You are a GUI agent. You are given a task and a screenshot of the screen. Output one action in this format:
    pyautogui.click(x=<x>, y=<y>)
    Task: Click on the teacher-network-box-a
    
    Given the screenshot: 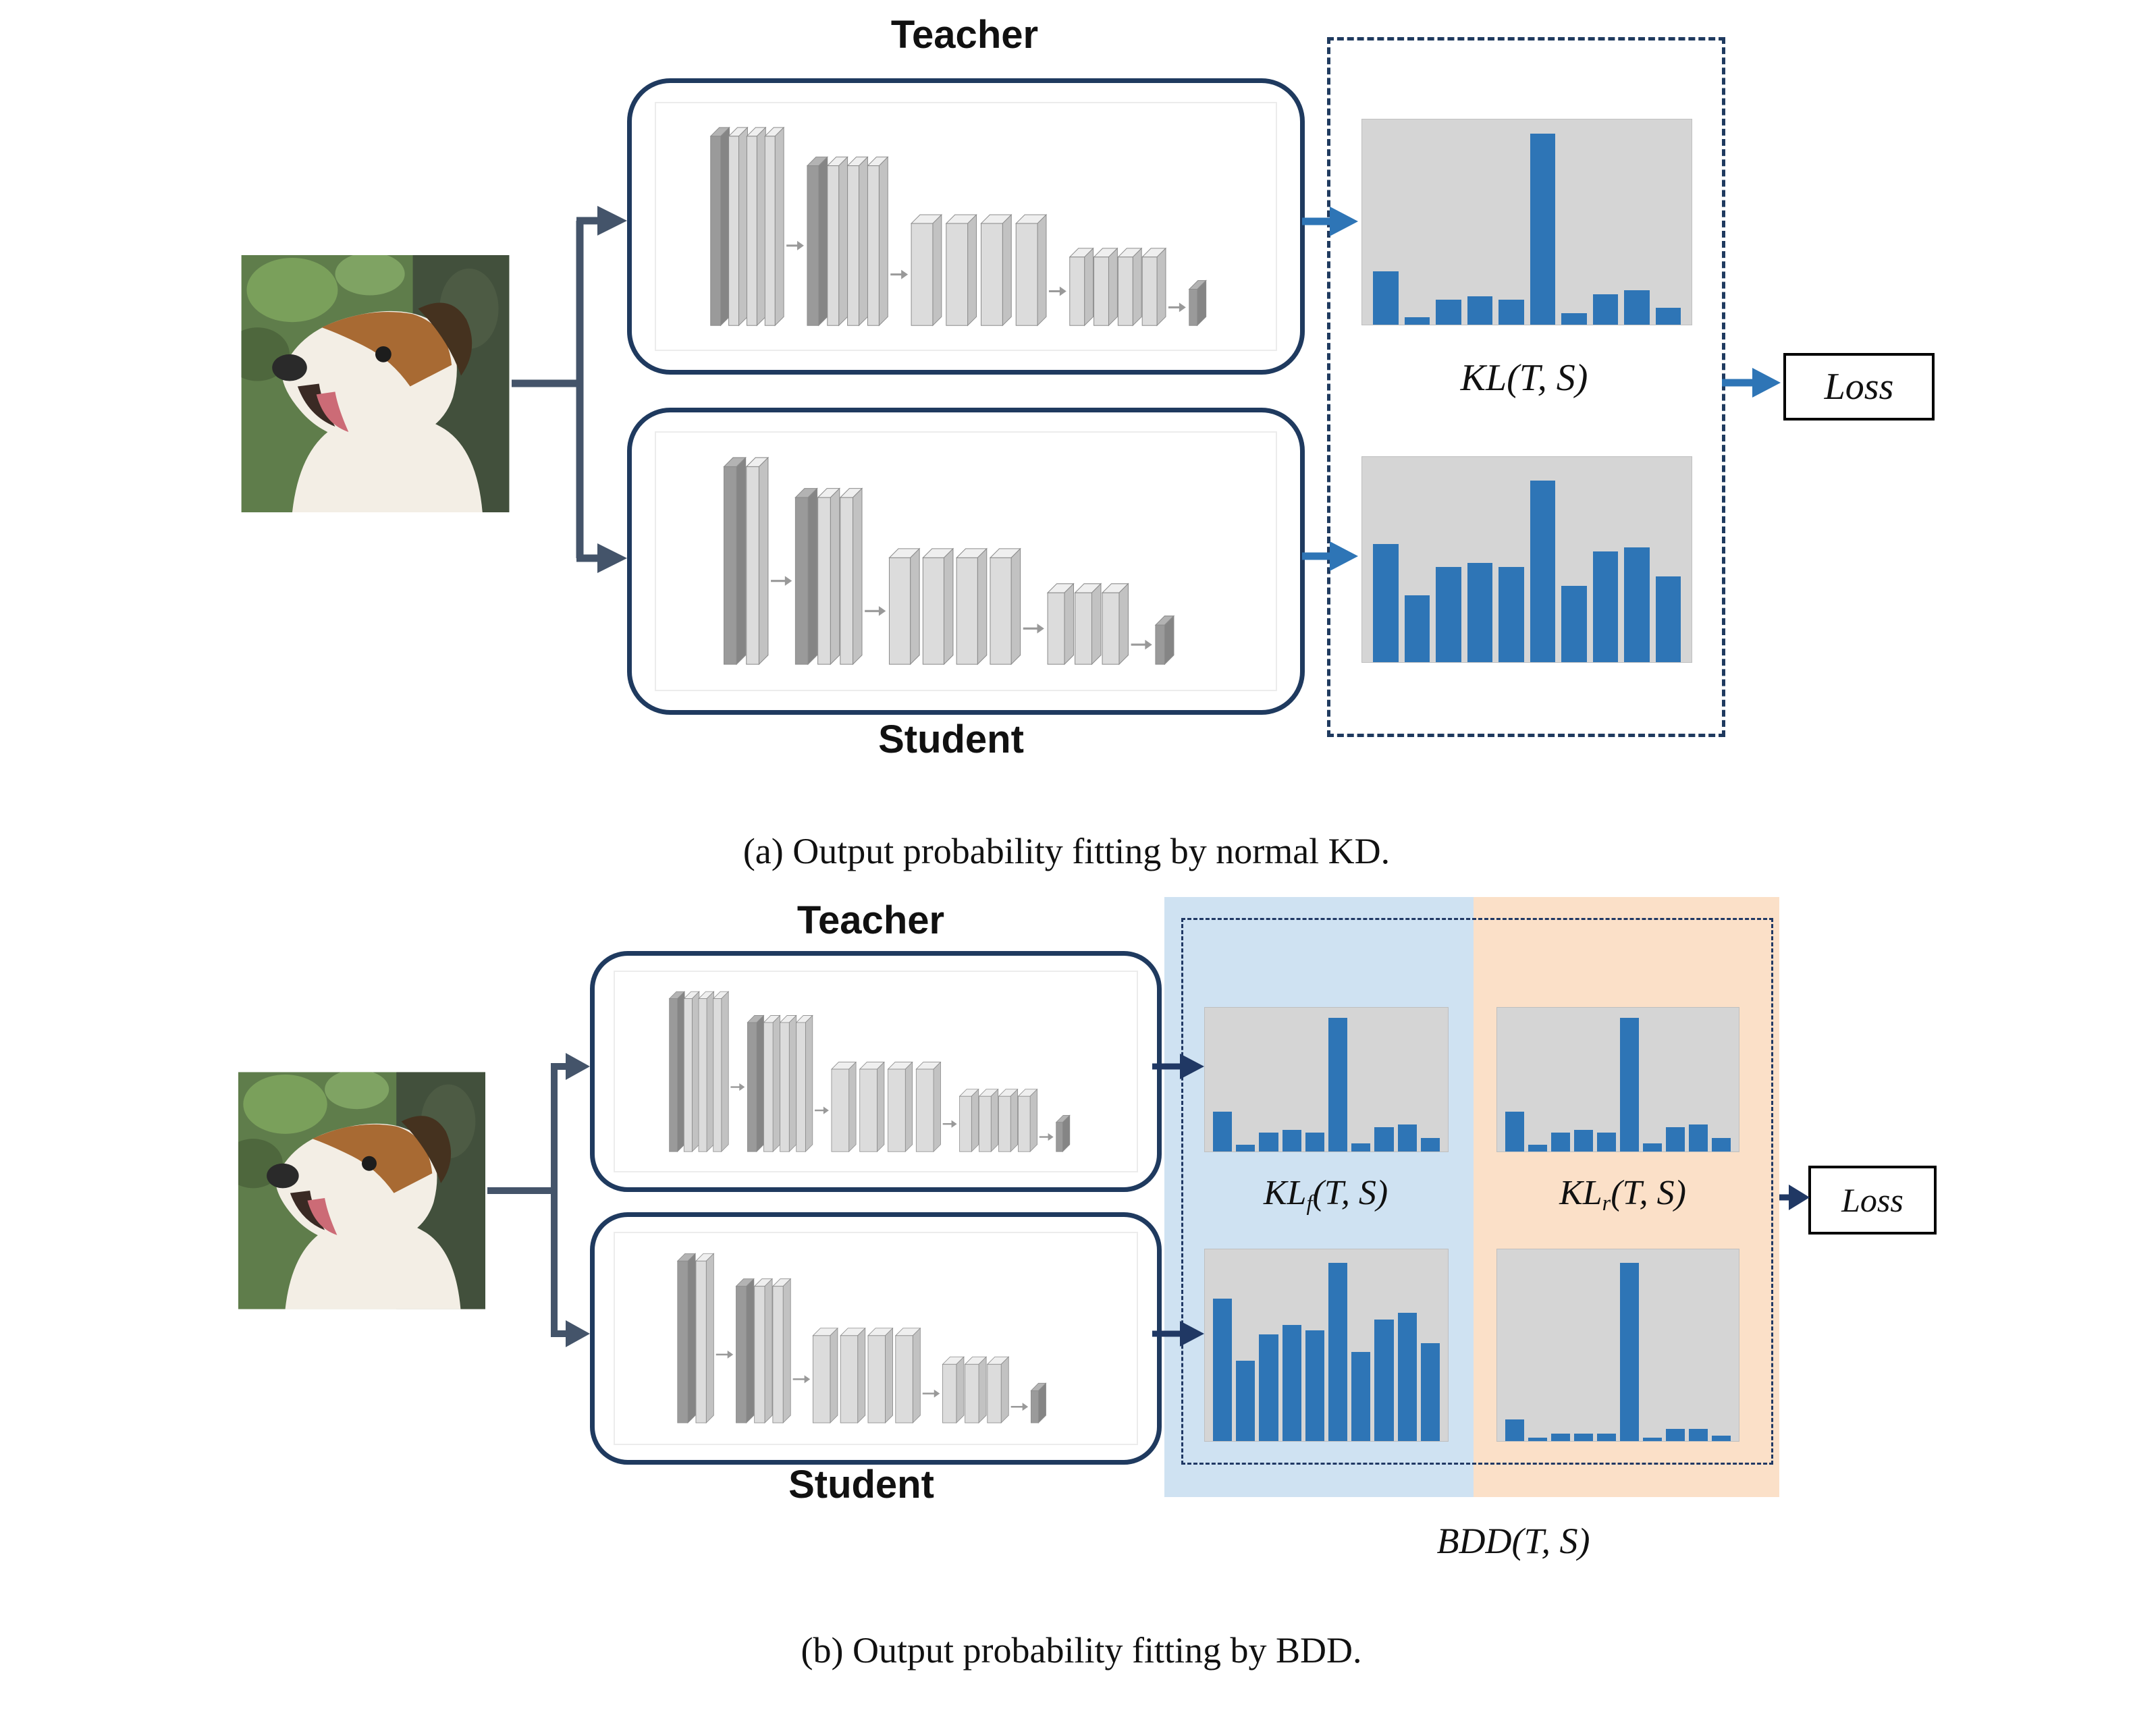 What is the action you would take?
    pyautogui.click(x=966, y=227)
    